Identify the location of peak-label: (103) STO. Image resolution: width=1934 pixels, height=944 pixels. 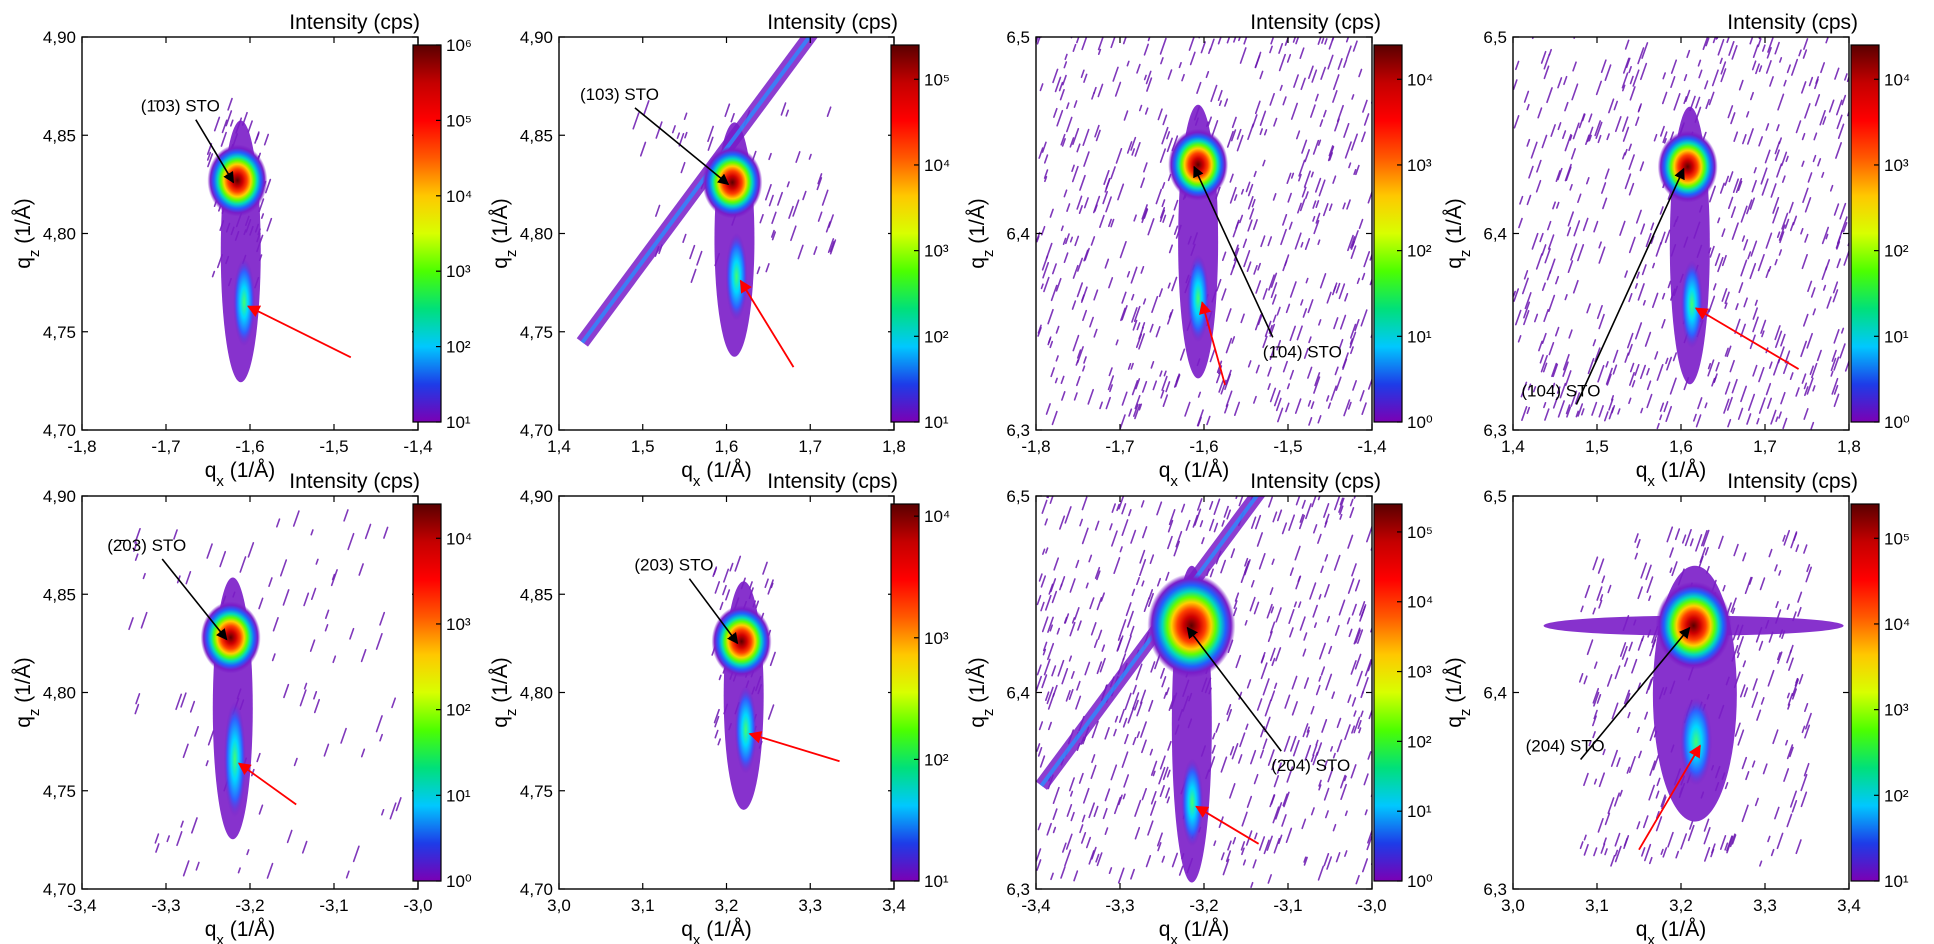
(619, 94).